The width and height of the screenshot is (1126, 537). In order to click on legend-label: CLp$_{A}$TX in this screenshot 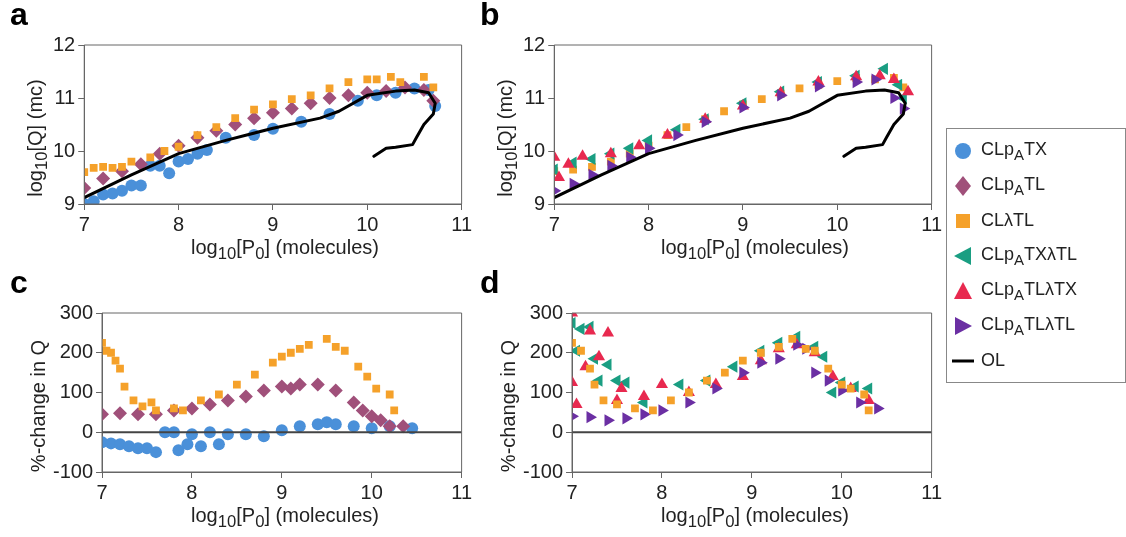, I will do `click(1014, 150)`.